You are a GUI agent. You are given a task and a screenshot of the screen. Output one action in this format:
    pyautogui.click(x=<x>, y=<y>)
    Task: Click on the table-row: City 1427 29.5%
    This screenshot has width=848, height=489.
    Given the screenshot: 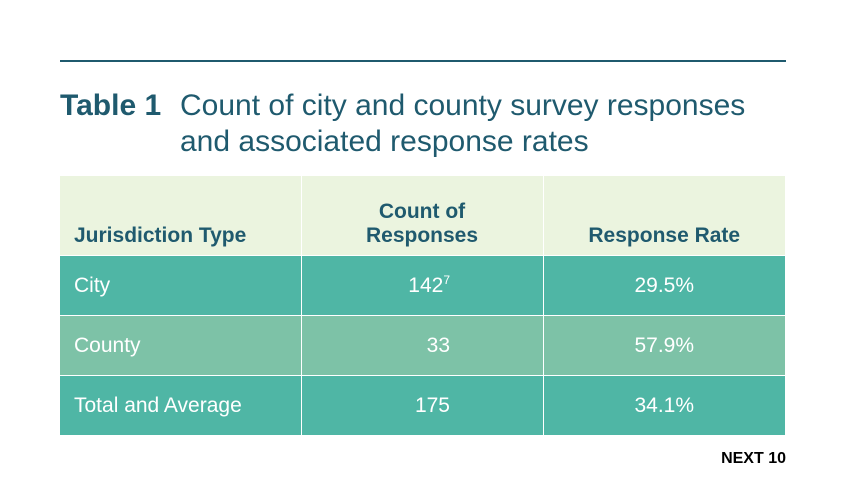 What is the action you would take?
    pyautogui.click(x=422, y=285)
    